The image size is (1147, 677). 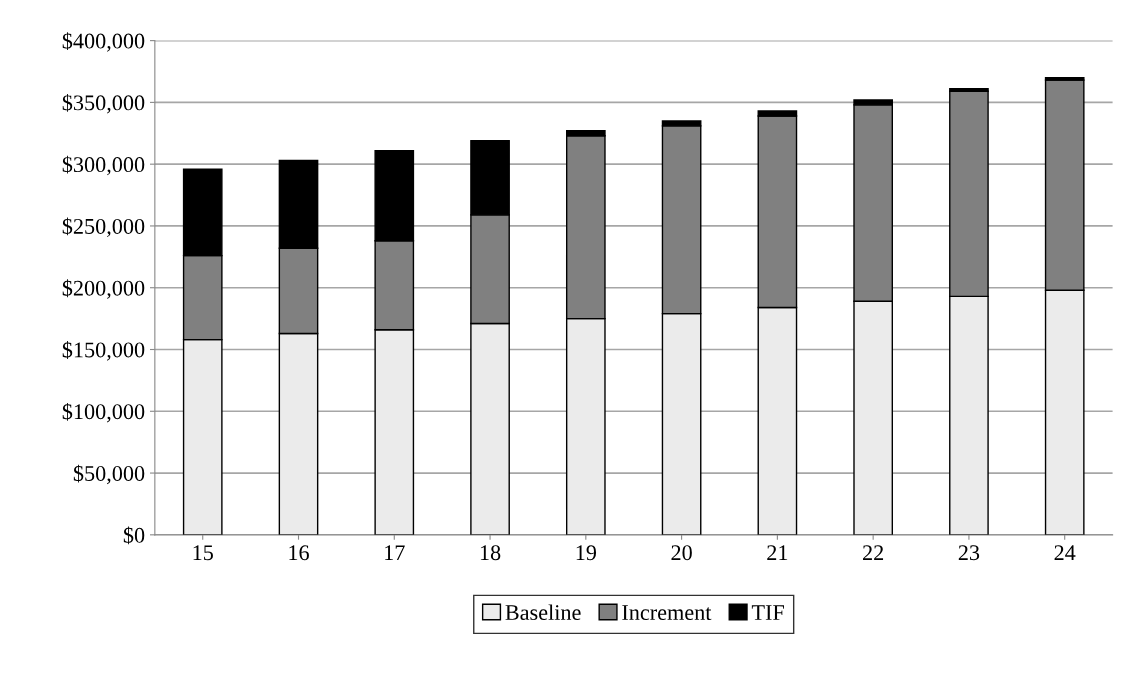 What do you see at coordinates (586, 553) in the screenshot?
I see `x-tick-label: 19` at bounding box center [586, 553].